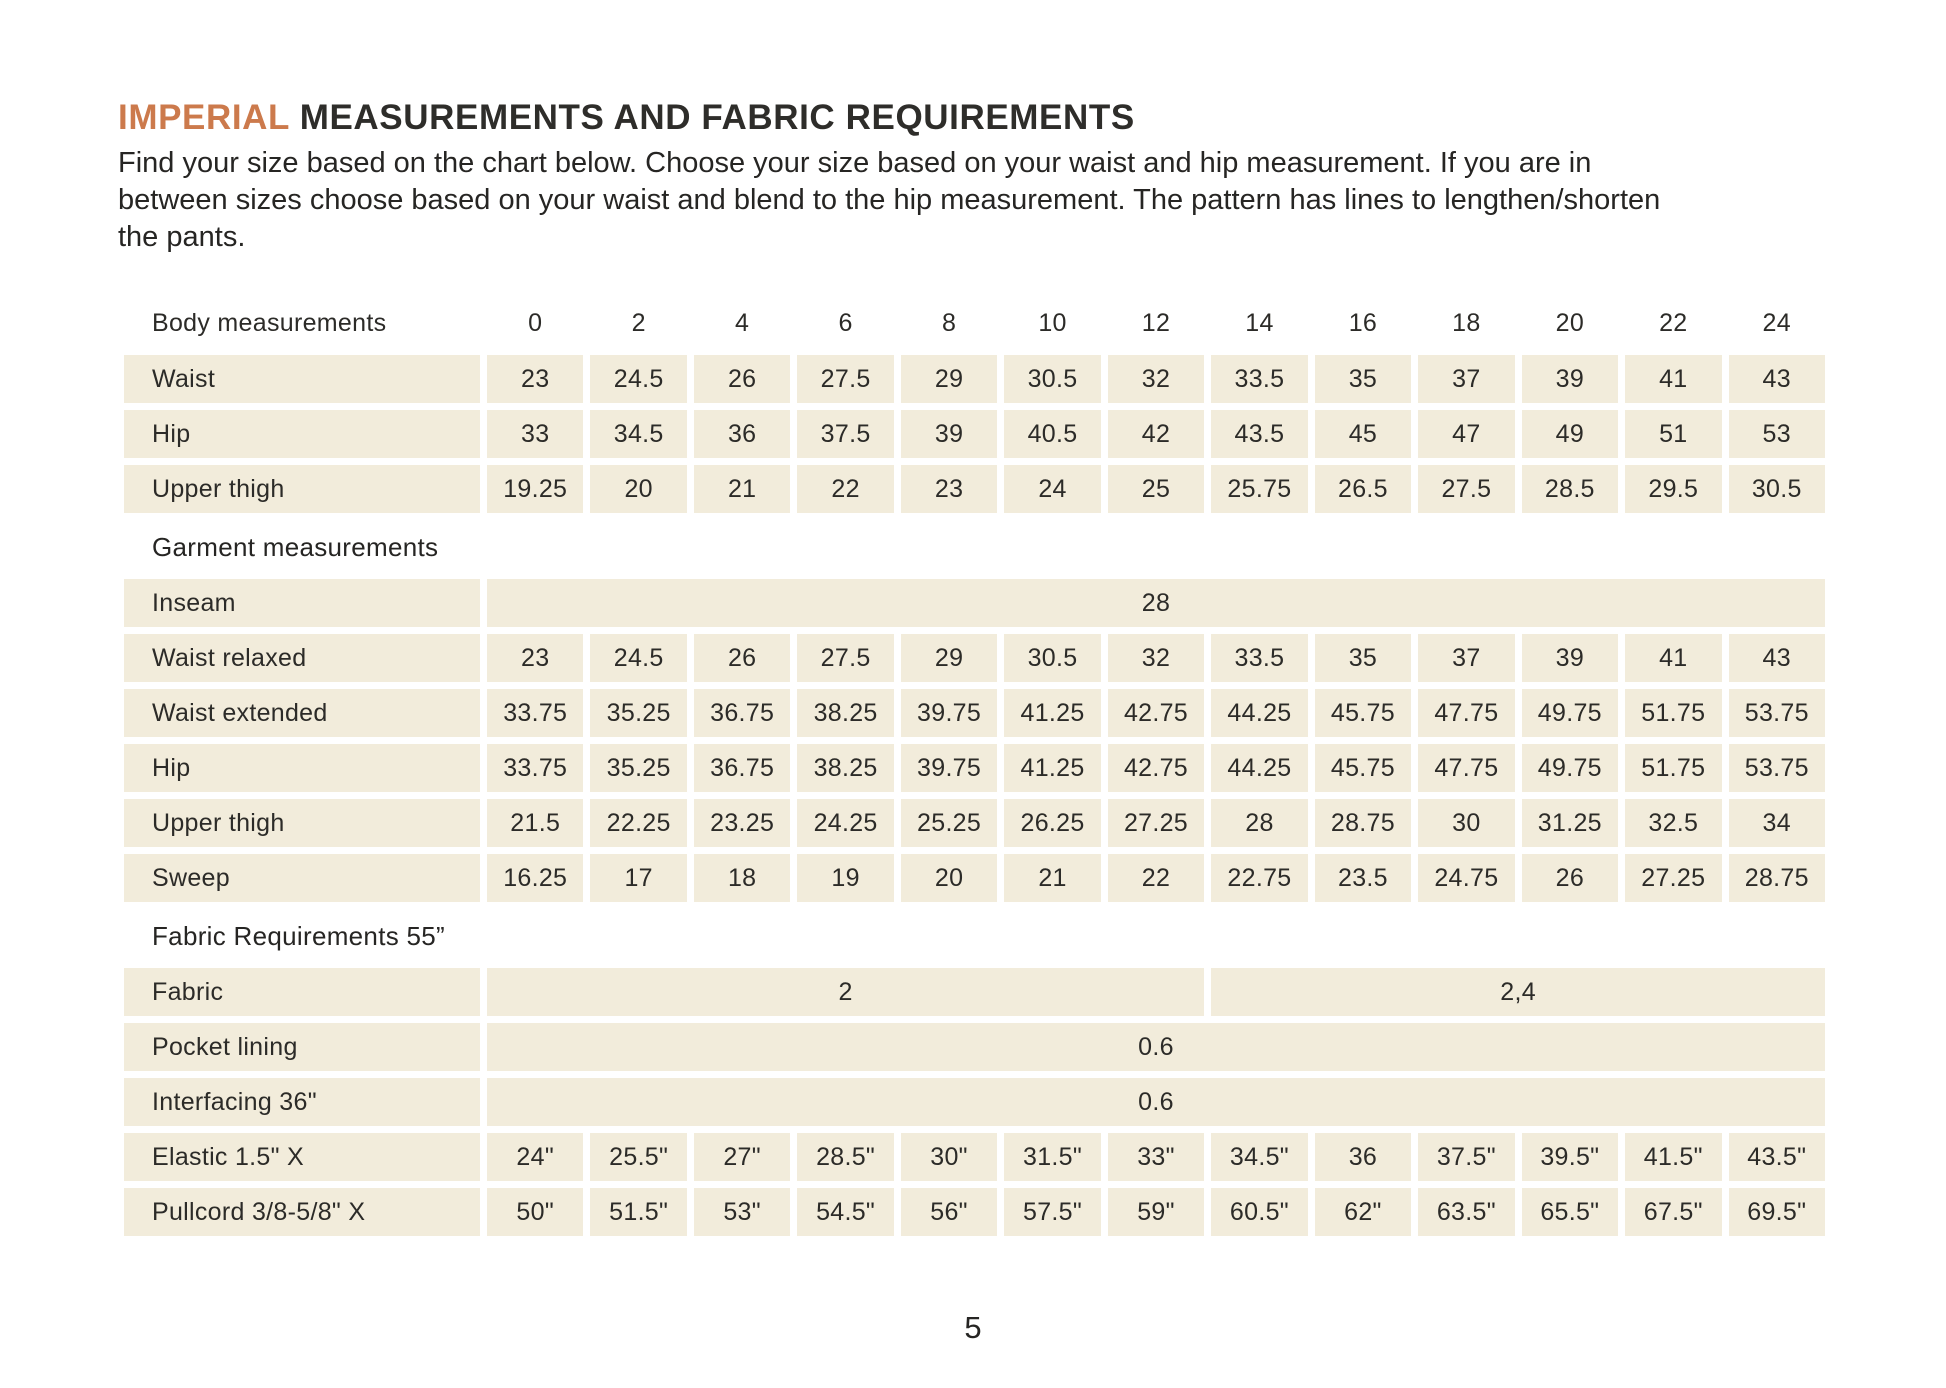 The height and width of the screenshot is (1388, 1946). I want to click on value-cell: 35, so click(1363, 658).